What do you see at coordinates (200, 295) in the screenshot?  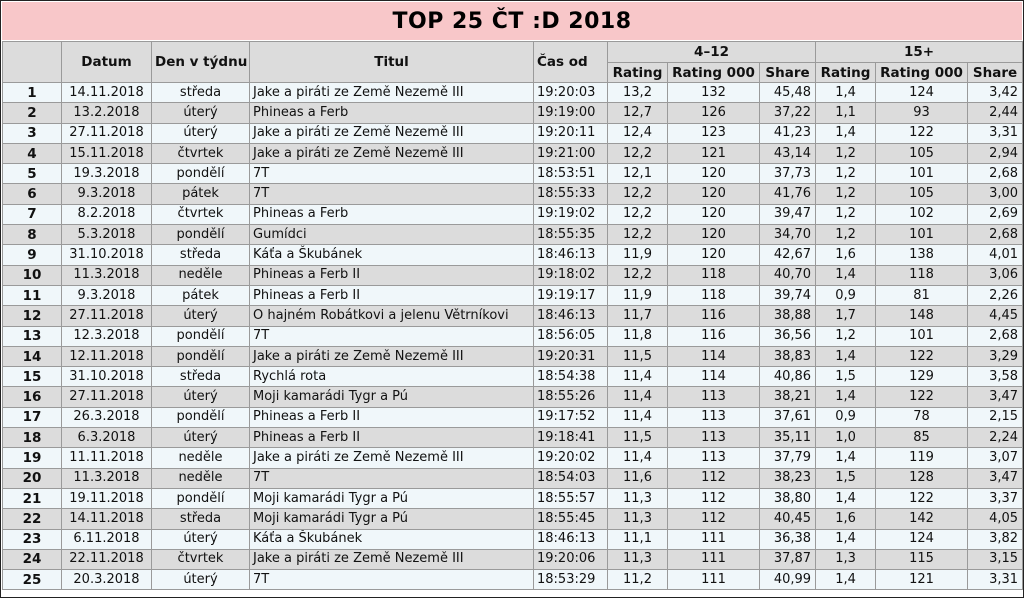 I see `cell-den: pátek` at bounding box center [200, 295].